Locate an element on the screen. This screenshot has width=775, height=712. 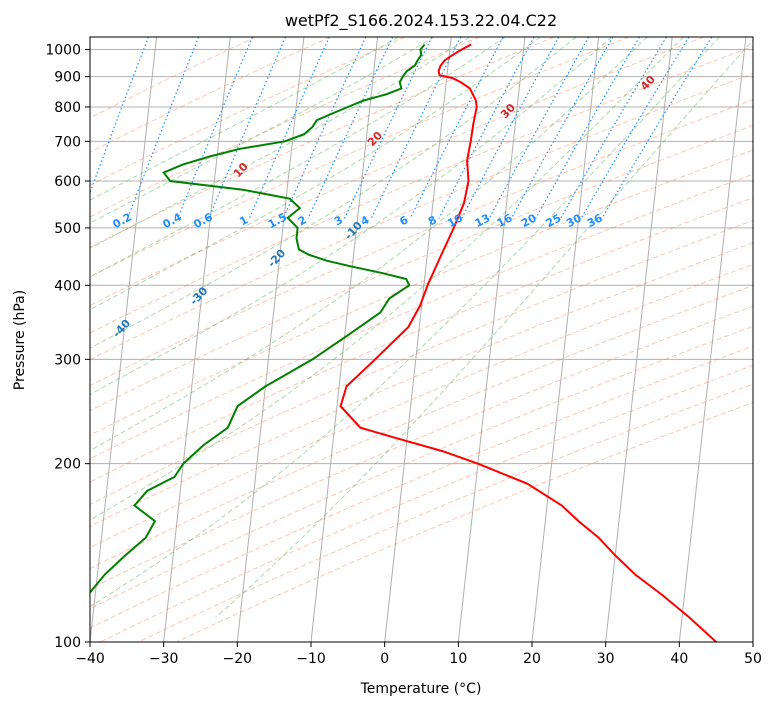
x-tick-label: −40 is located at coordinates (90, 659).